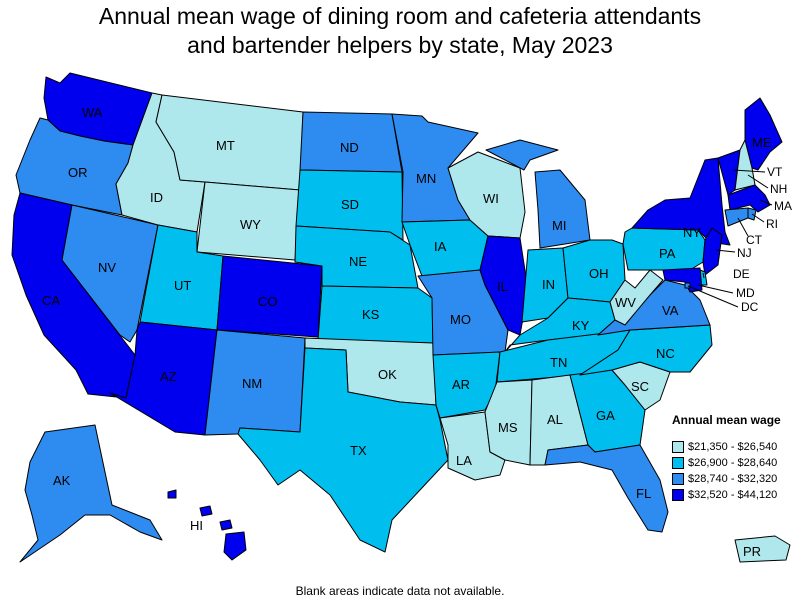 The image size is (800, 600). I want to click on state-label-oh: OH, so click(599, 273).